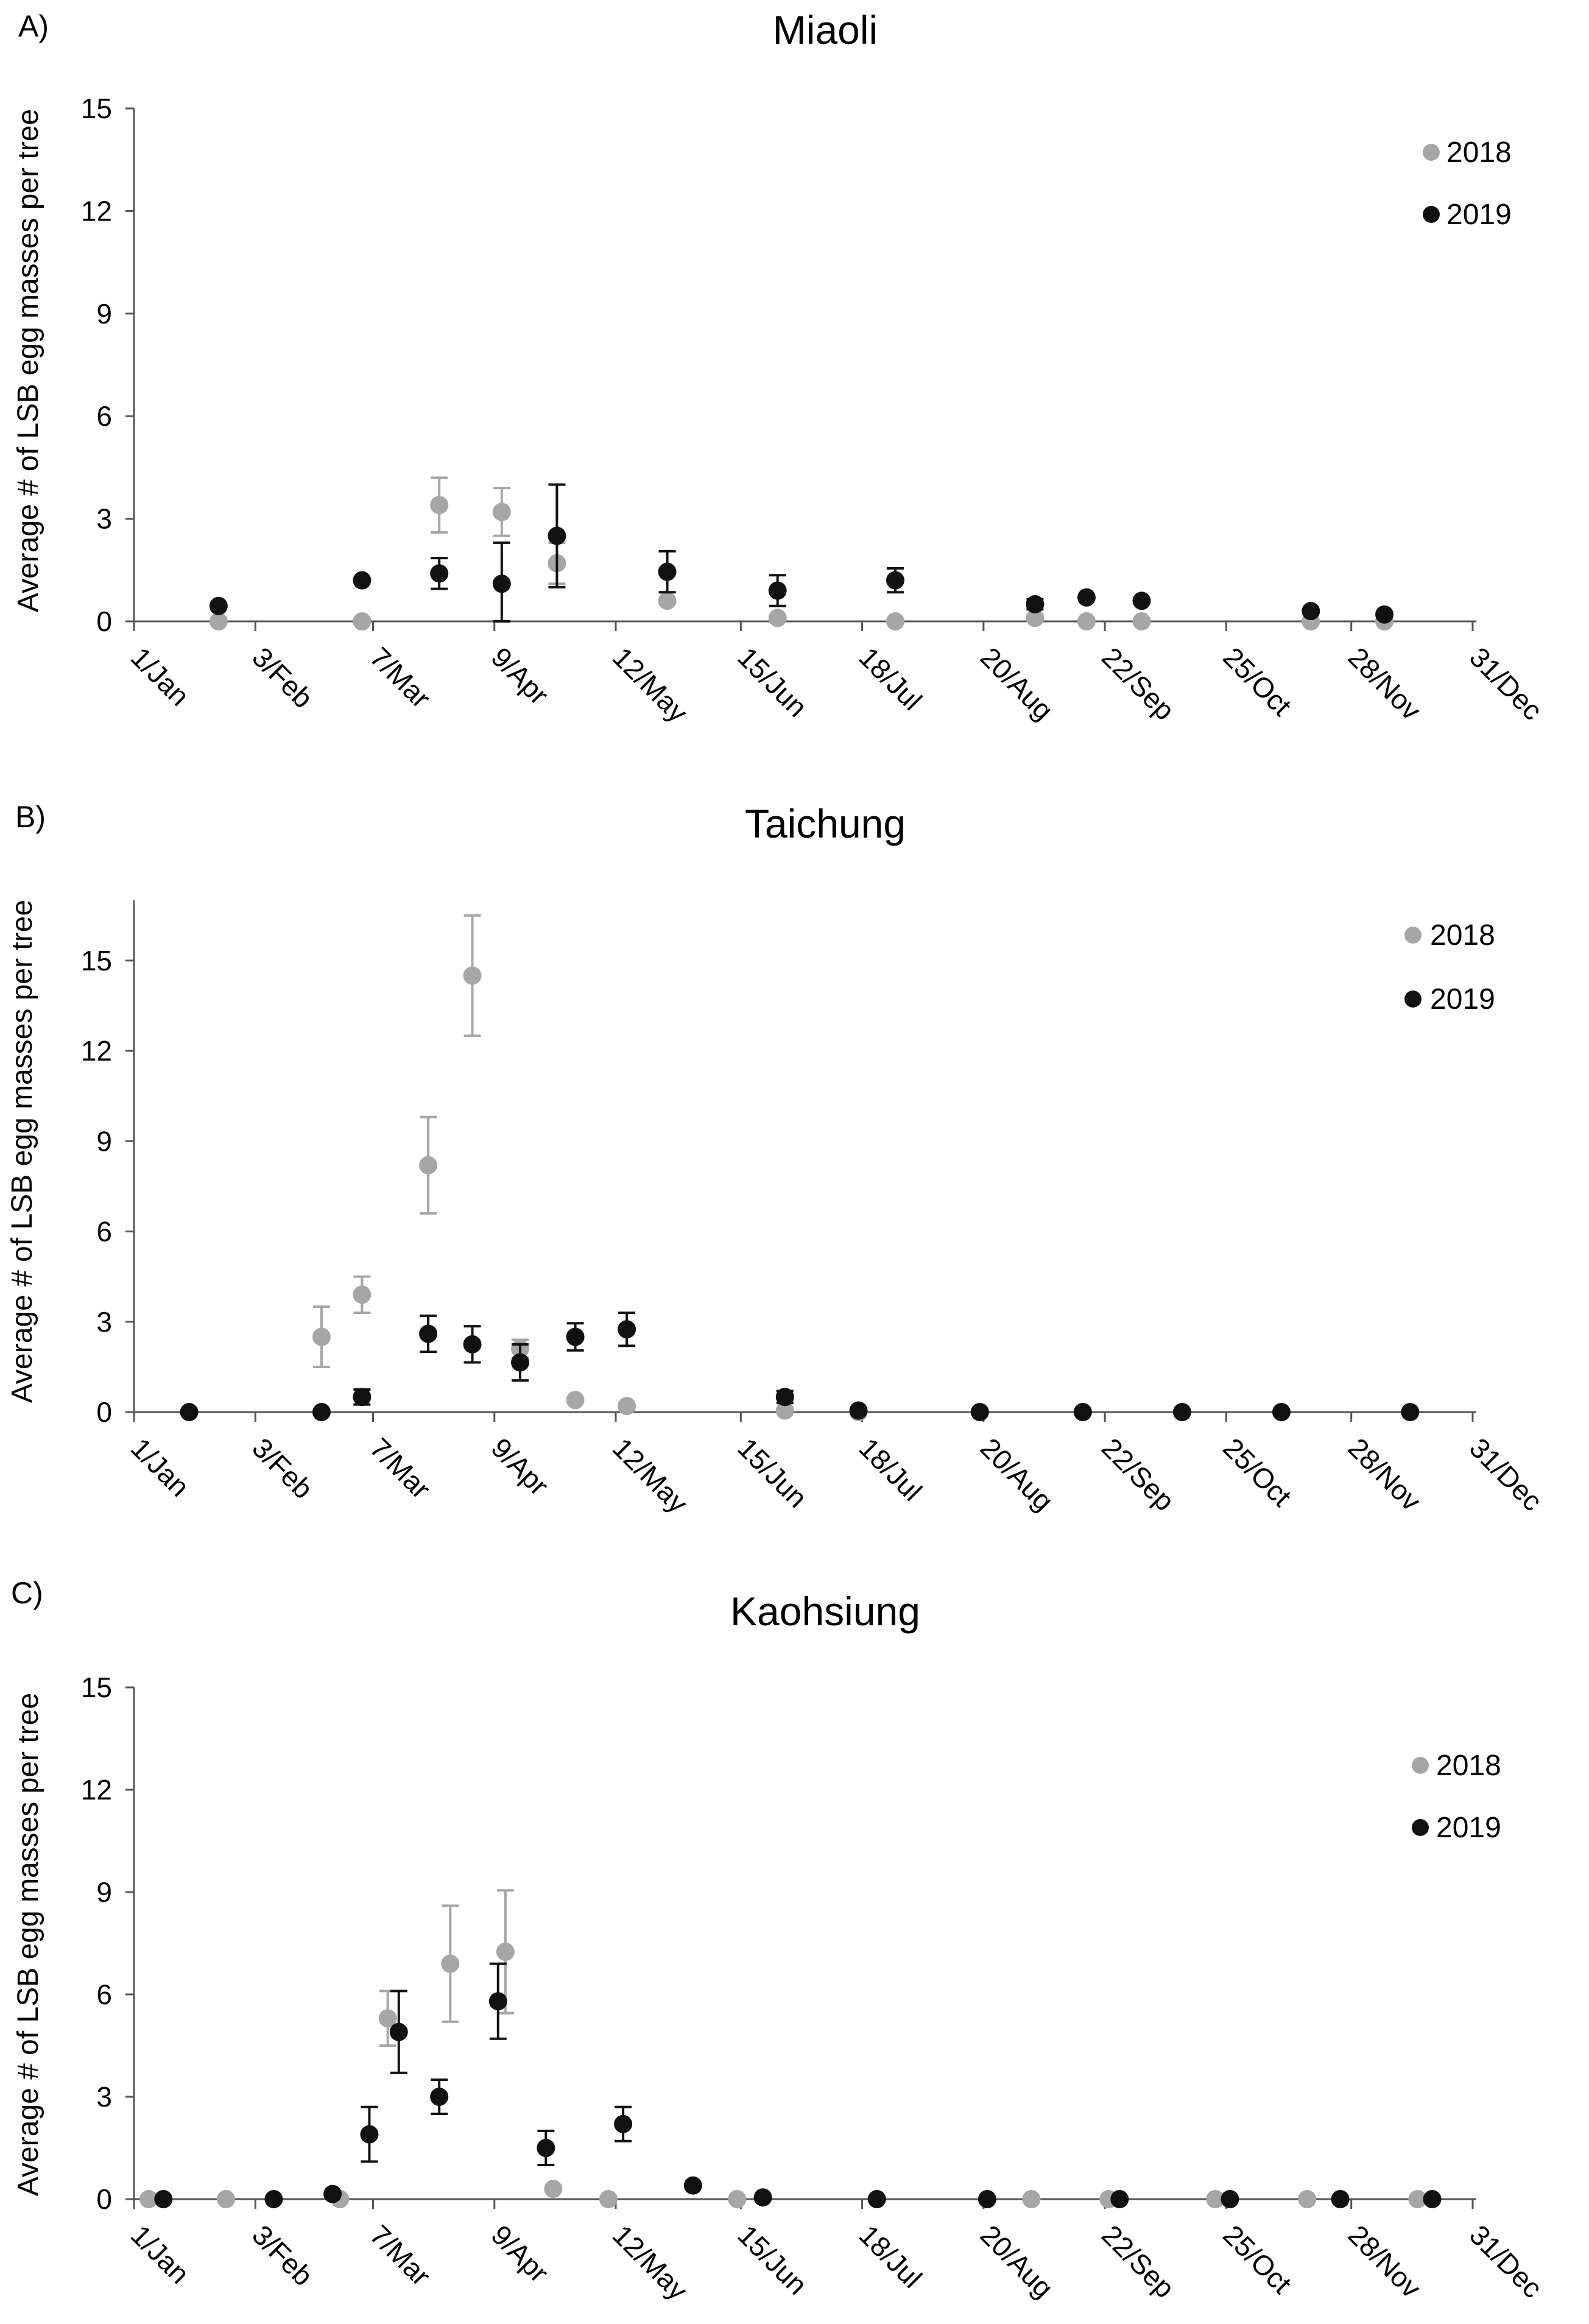 Image resolution: width=1589 pixels, height=2324 pixels. Describe the element at coordinates (31, 817) in the screenshot. I see `panel-label: B)` at that location.